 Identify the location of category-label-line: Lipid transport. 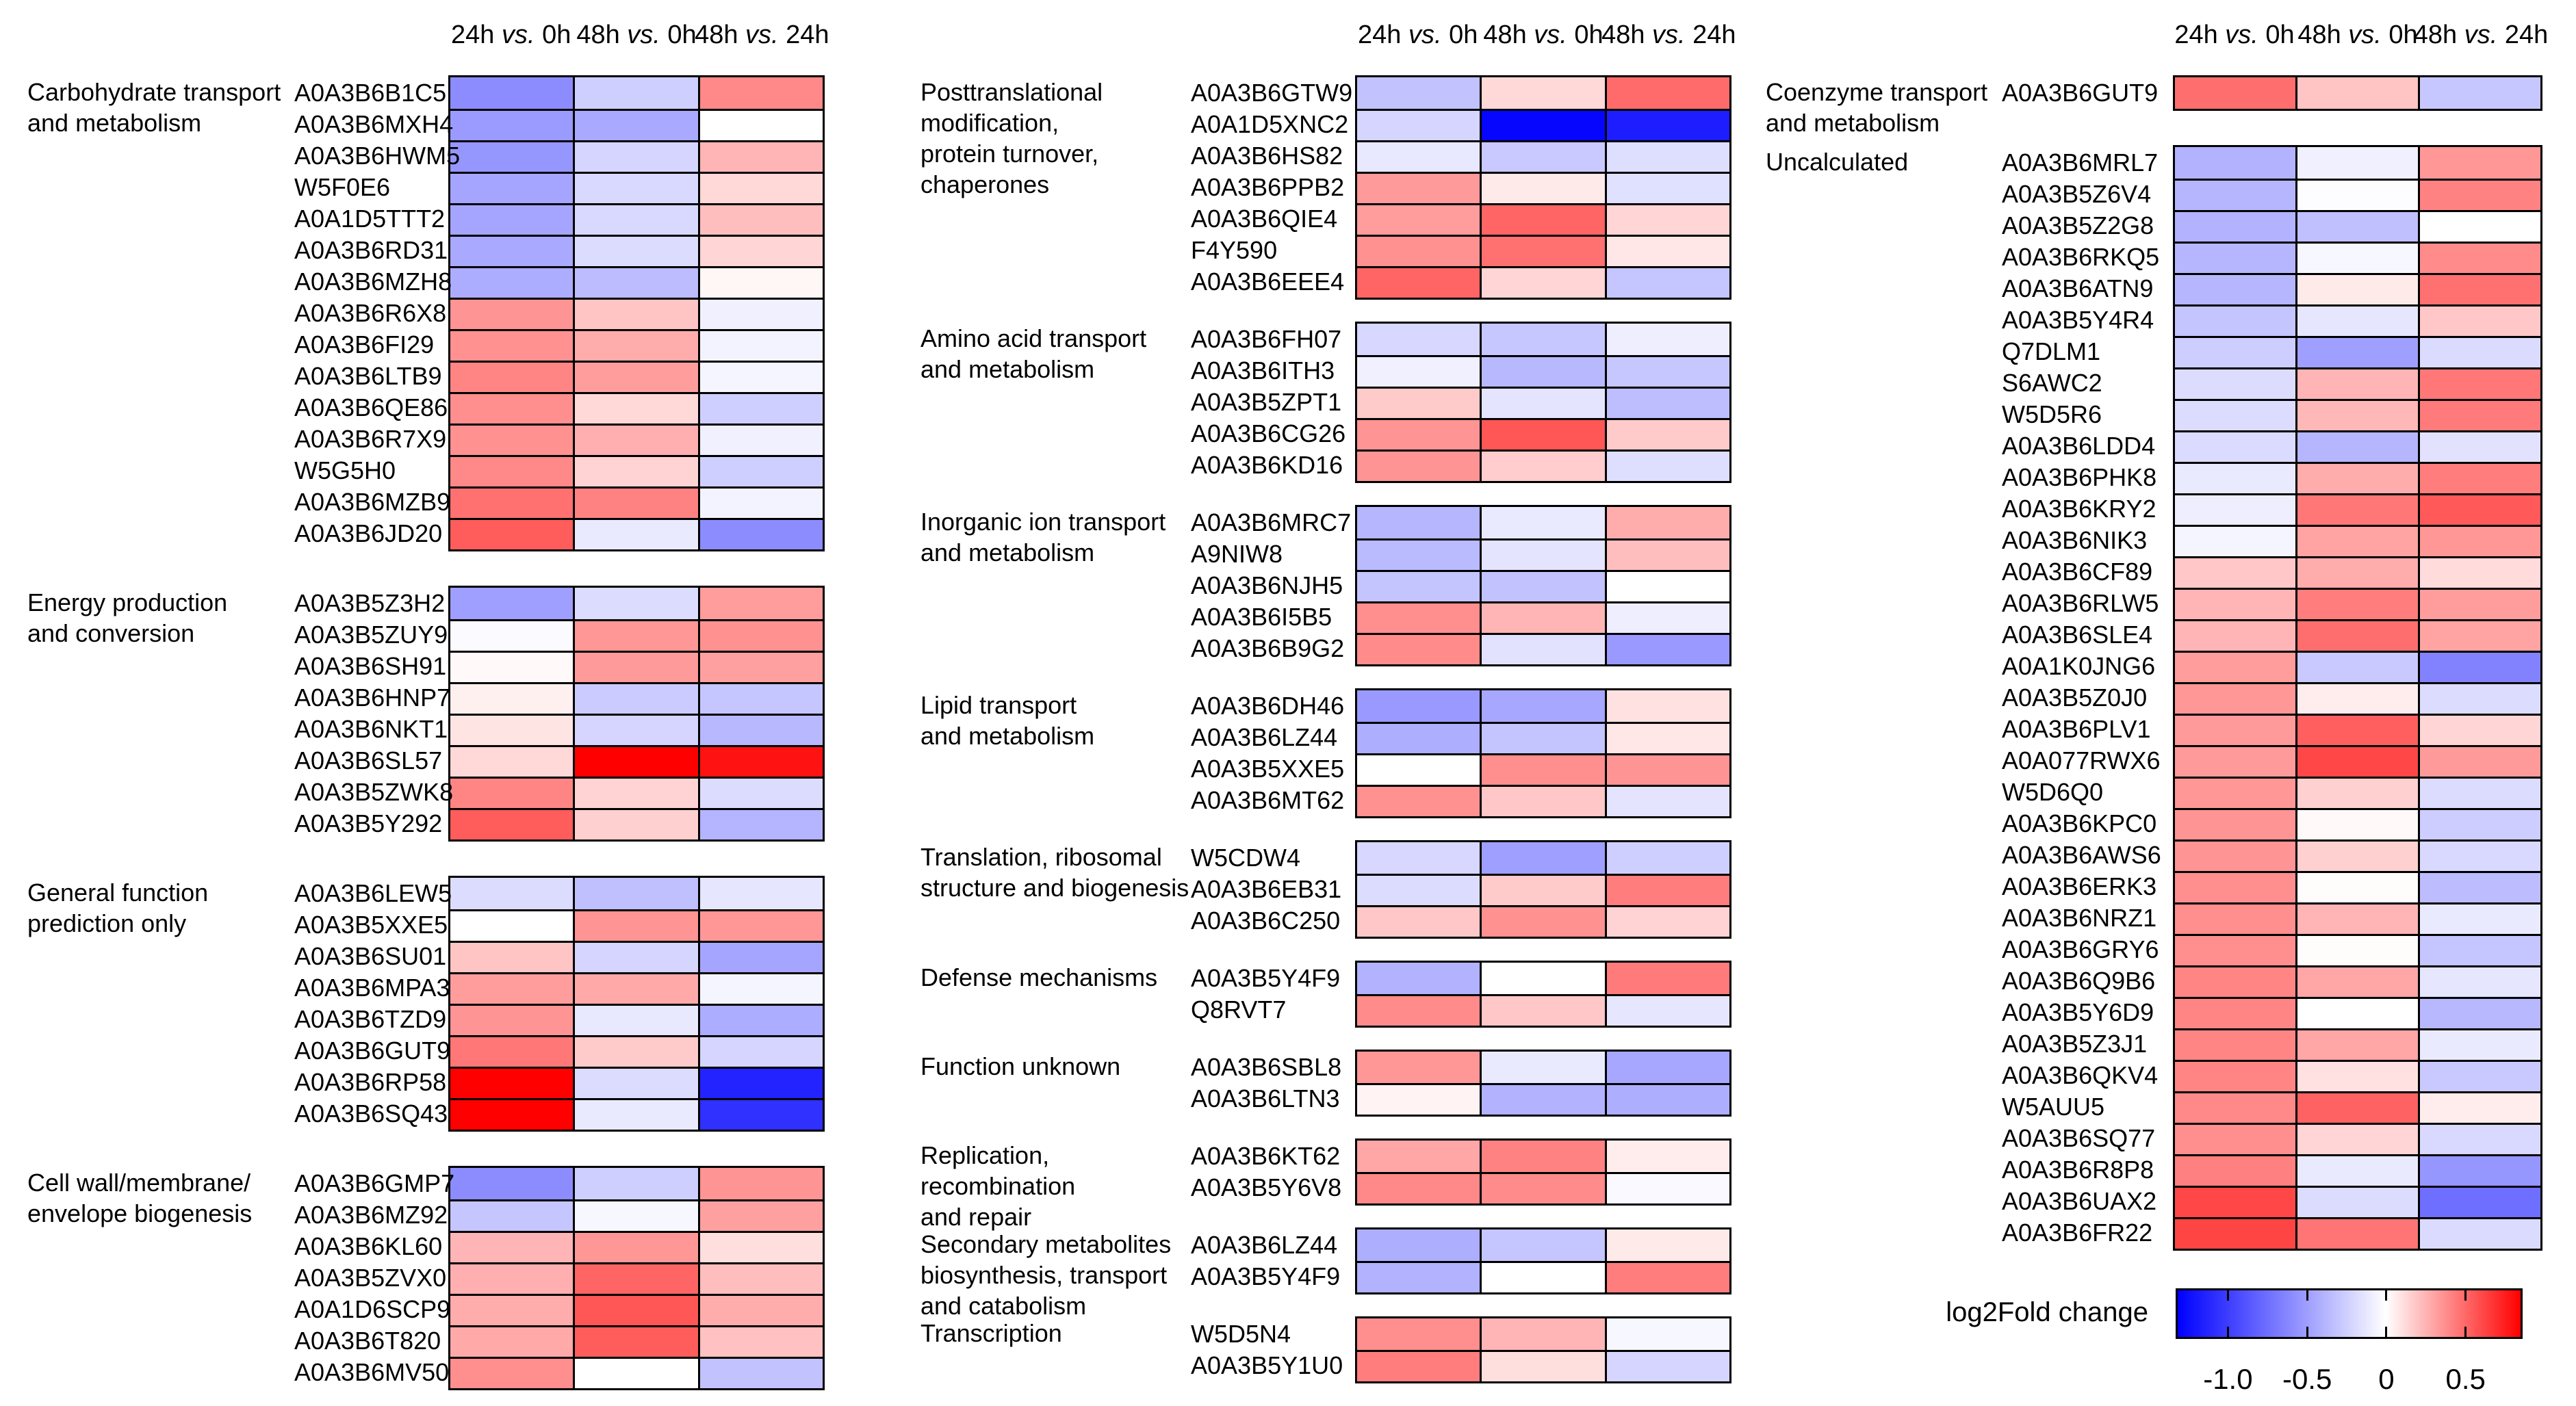
(998, 705).